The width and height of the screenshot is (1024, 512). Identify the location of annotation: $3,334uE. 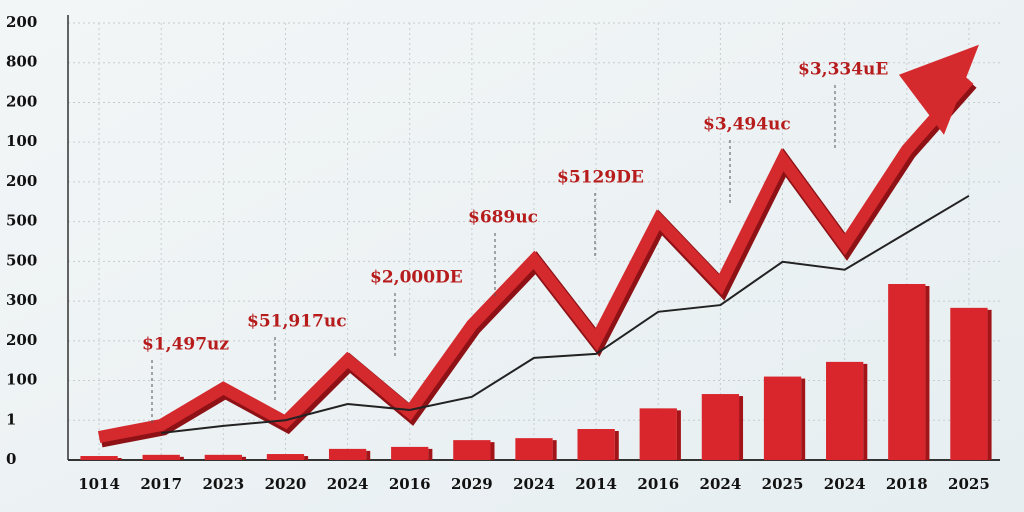
(843, 70).